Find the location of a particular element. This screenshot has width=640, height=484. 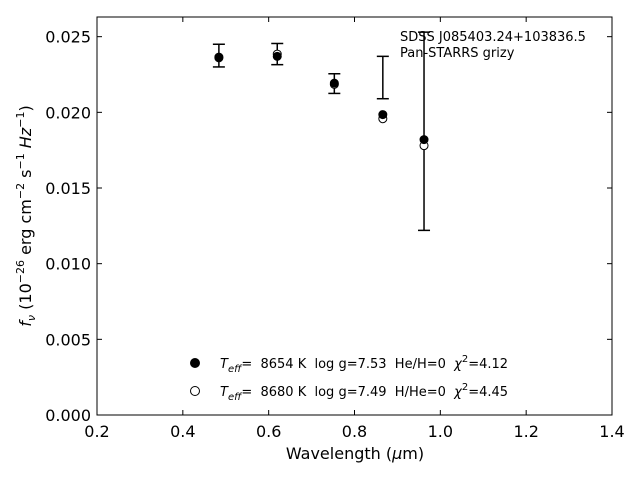

annotation-target: SDSS J085403.24+103836.5 is located at coordinates (493, 37).